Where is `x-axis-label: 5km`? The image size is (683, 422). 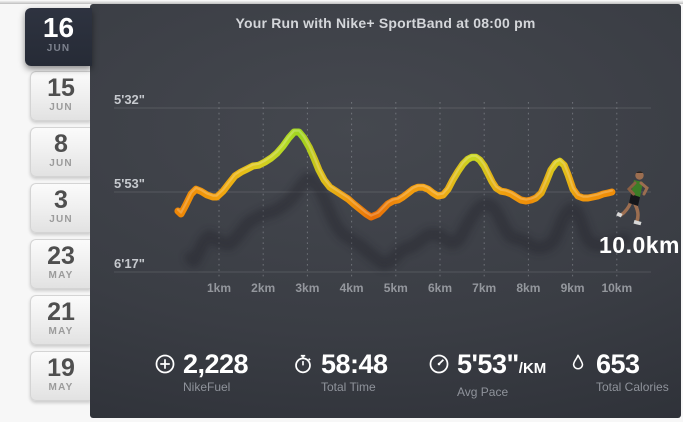 x-axis-label: 5km is located at coordinates (396, 288).